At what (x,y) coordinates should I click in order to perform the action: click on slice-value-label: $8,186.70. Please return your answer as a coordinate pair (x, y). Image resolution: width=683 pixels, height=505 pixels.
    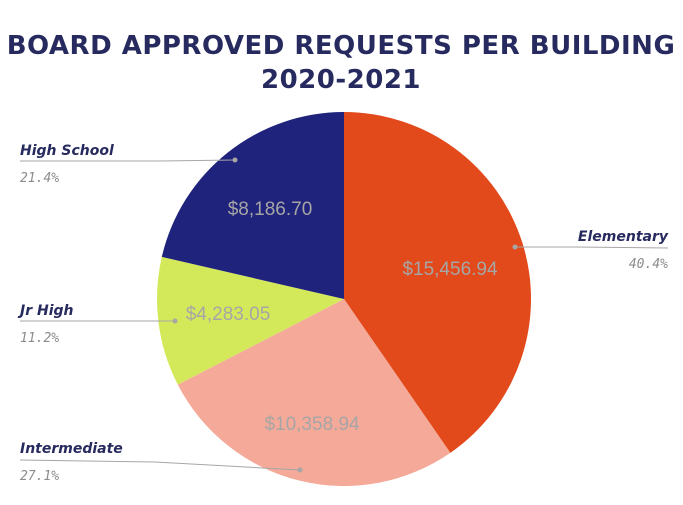
    Looking at the image, I should click on (270, 209).